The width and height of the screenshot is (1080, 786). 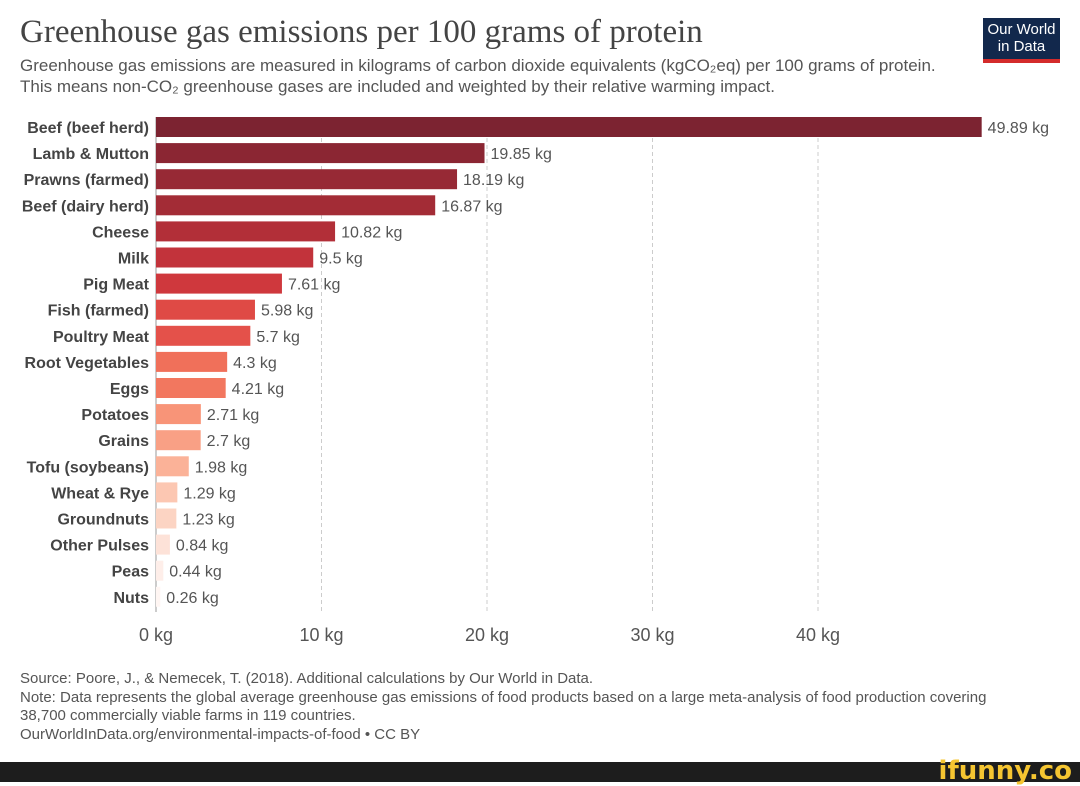 What do you see at coordinates (487, 635) in the screenshot?
I see `x-tick-label: 20 kg` at bounding box center [487, 635].